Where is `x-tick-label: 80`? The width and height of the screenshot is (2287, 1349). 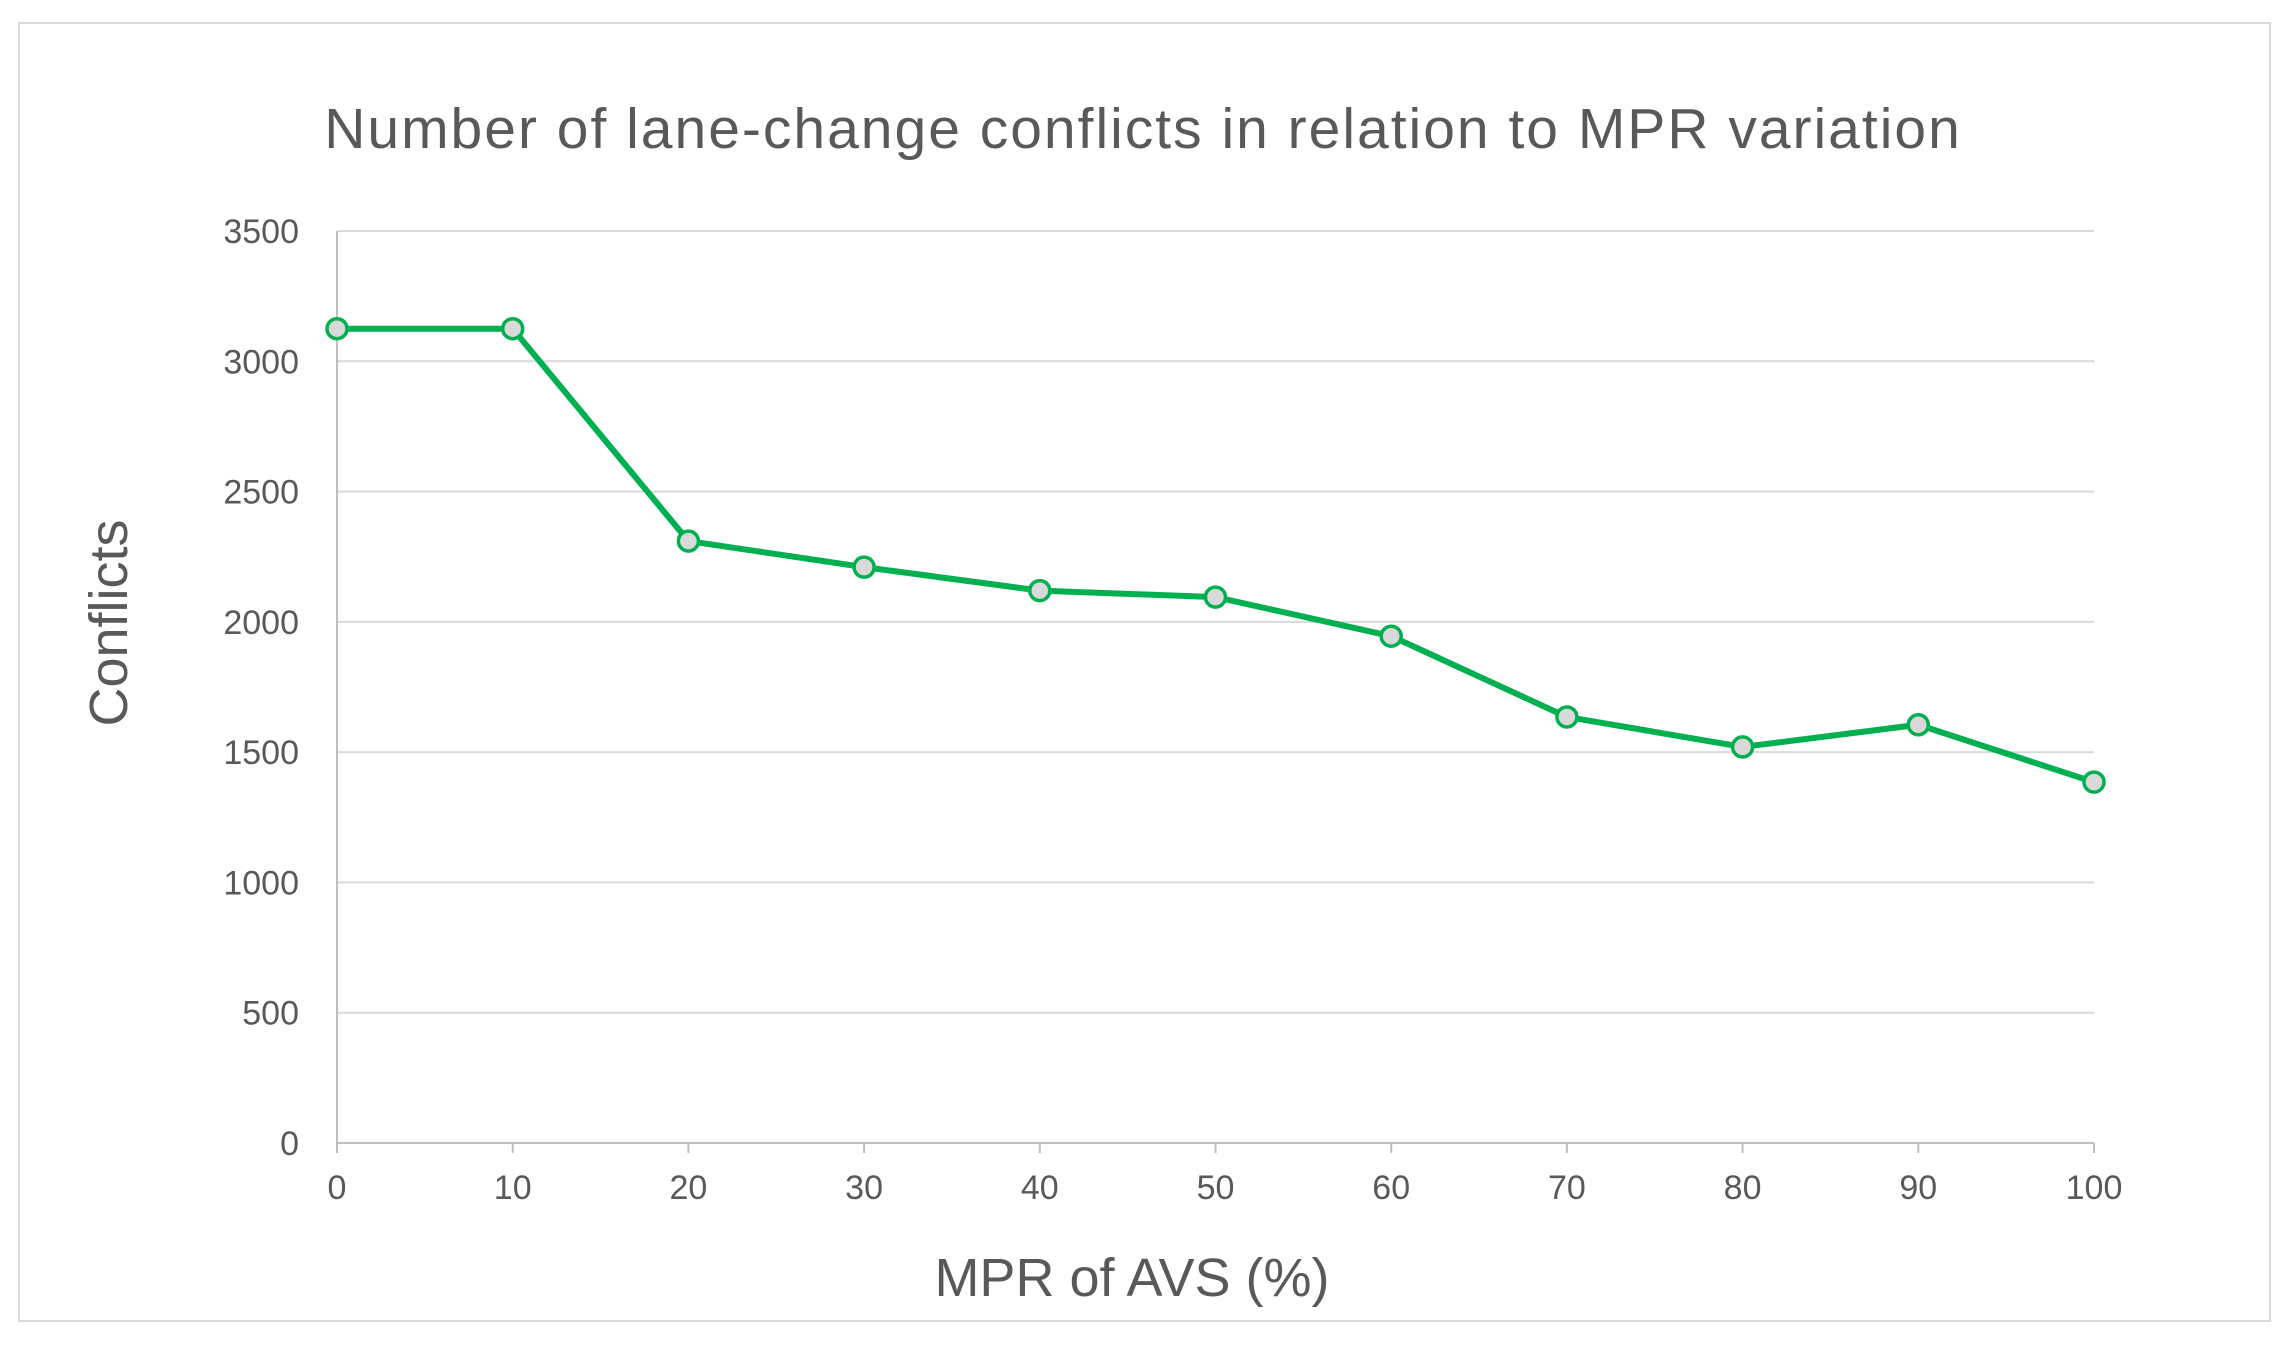 x-tick-label: 80 is located at coordinates (1743, 1188).